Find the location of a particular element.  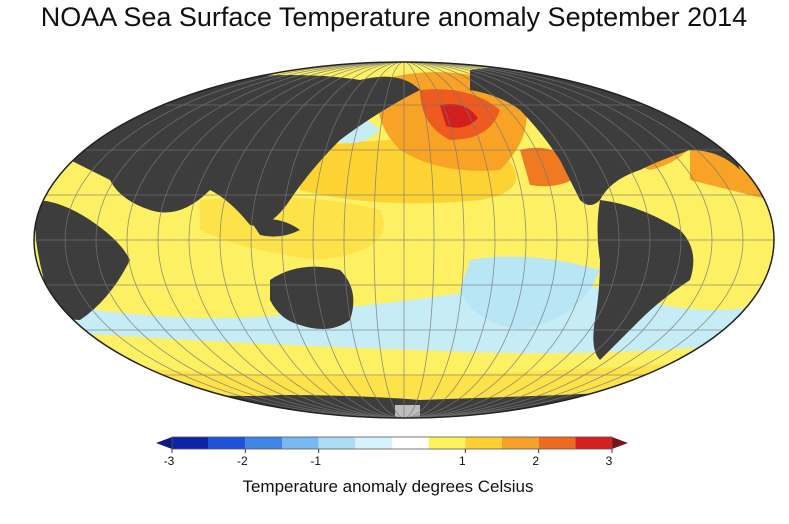

colorbar-tick-label: 2 is located at coordinates (535, 461).